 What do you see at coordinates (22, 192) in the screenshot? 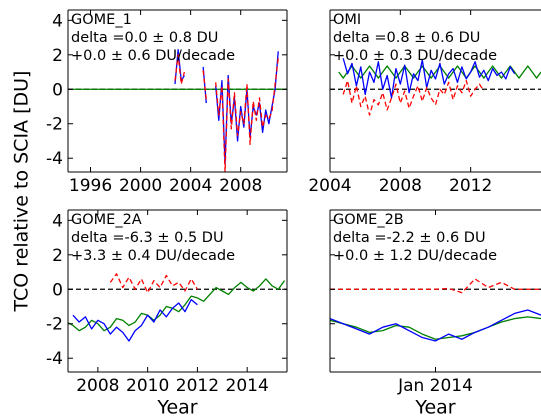
I see `y-axis-label: TCO relative to SCIA [DU]` at bounding box center [22, 192].